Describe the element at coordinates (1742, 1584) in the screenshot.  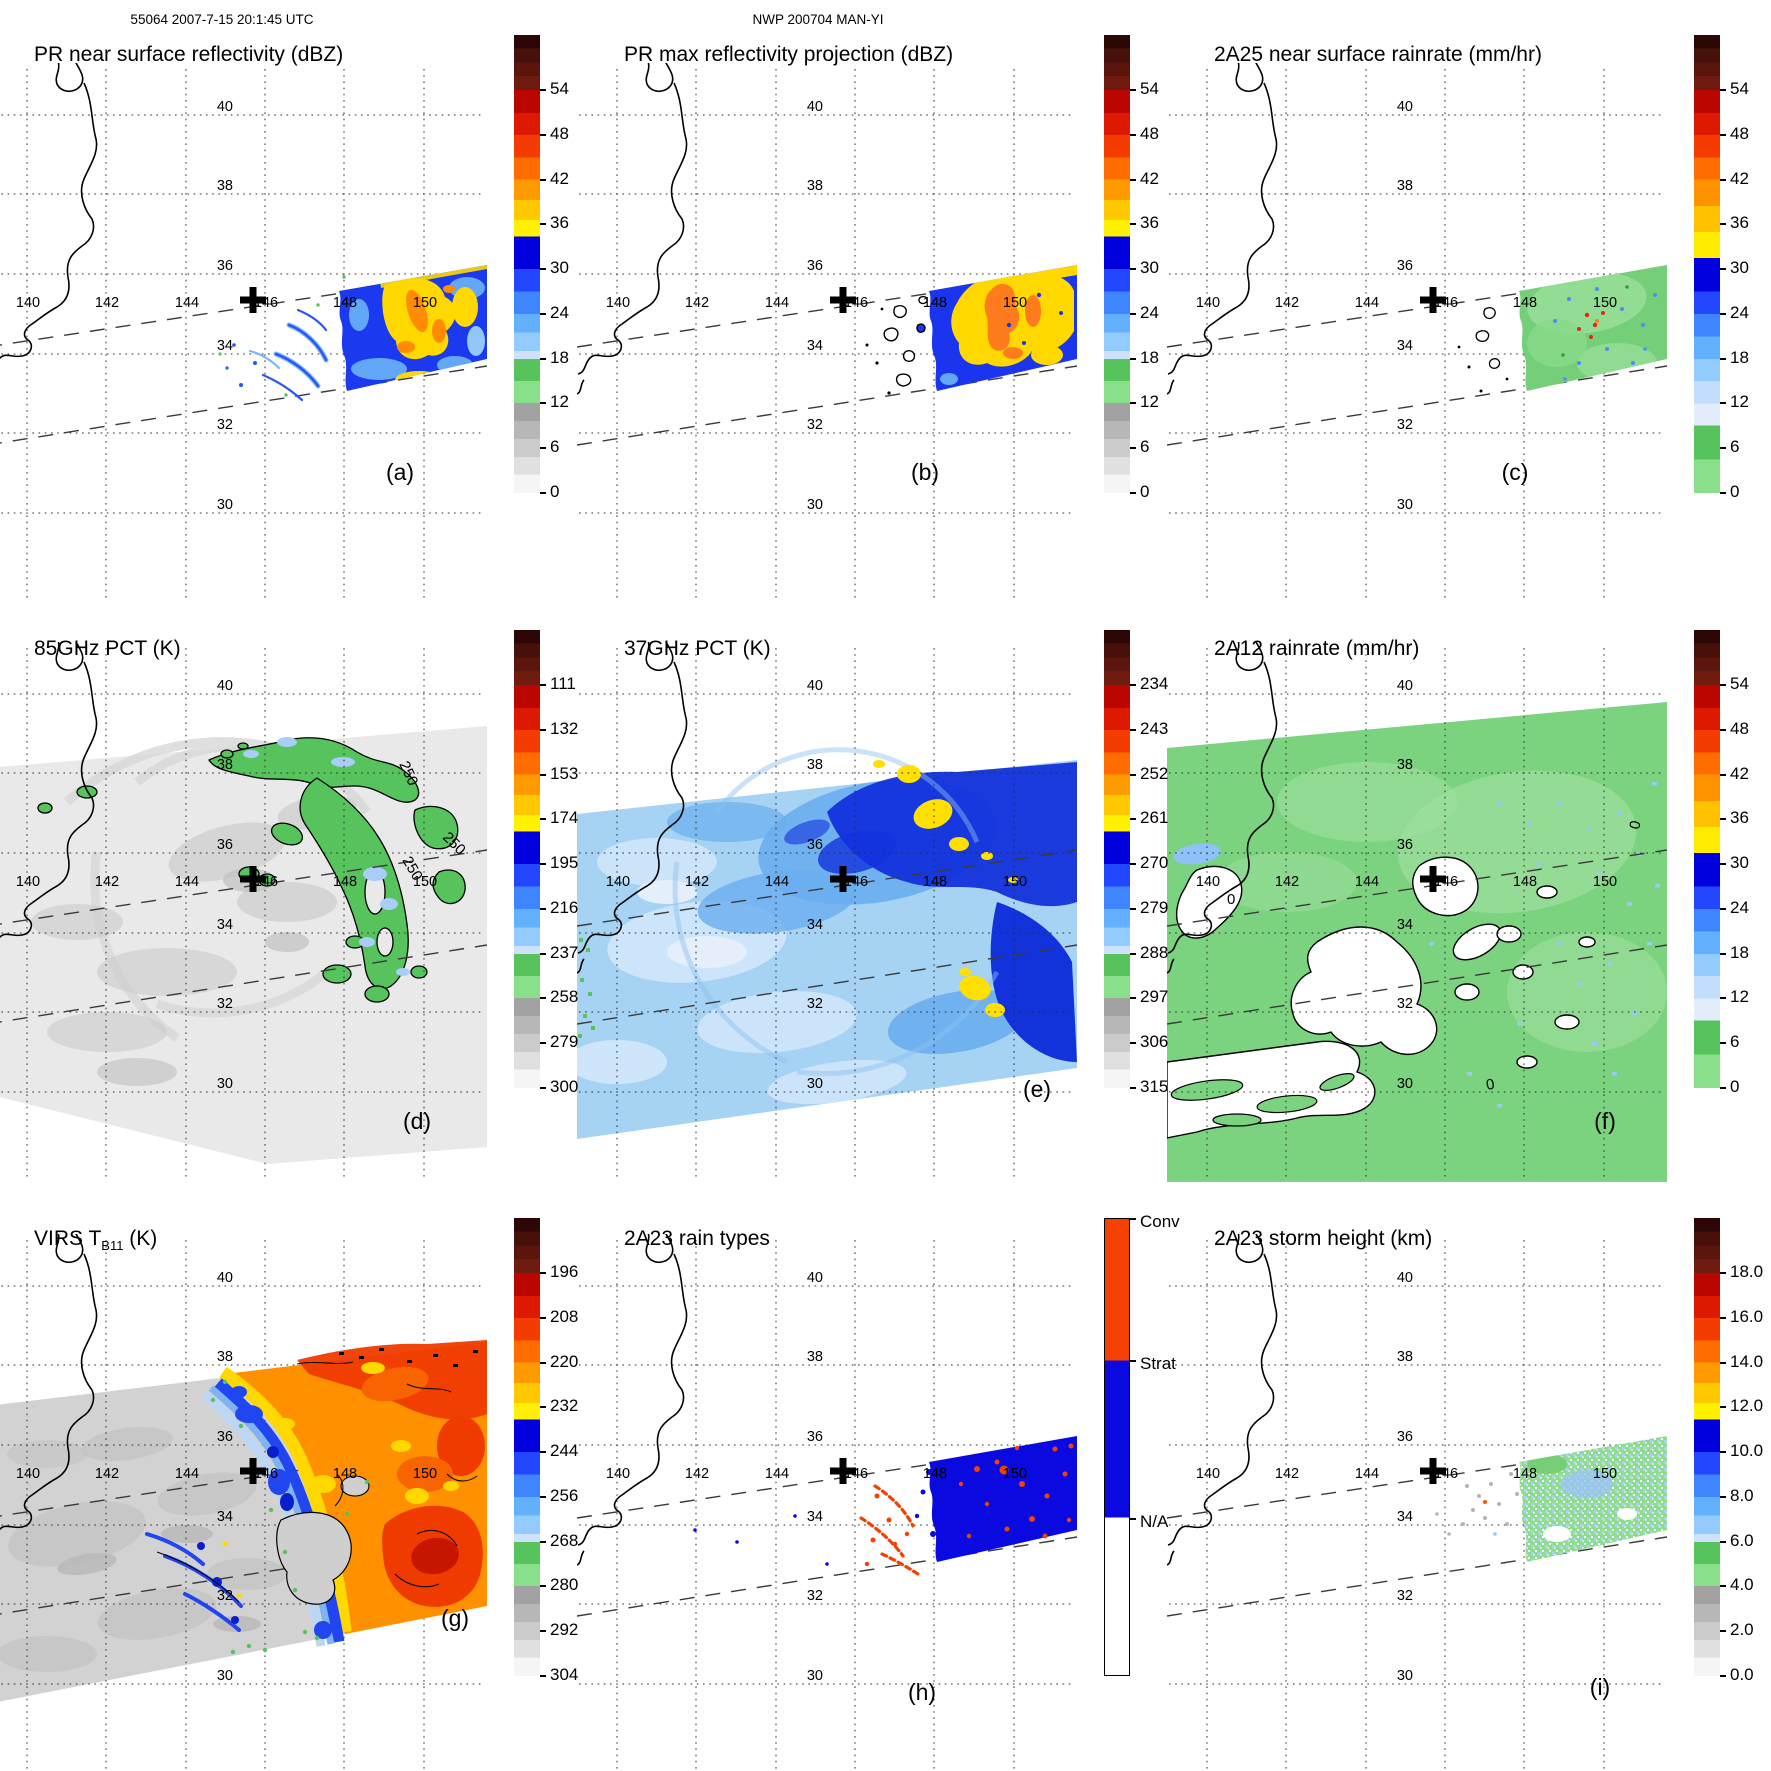
I see `colorbar-tick-label: 4.0` at that location.